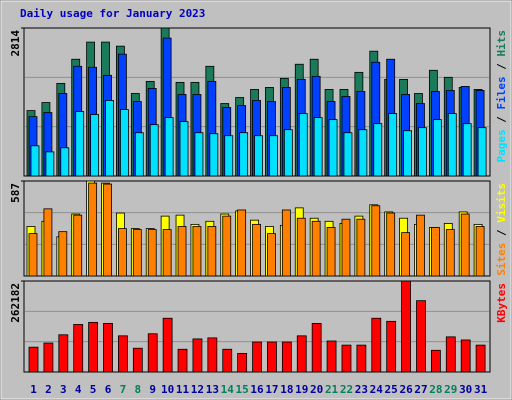 The width and height of the screenshot is (512, 400). I want to click on x-tick-label: 29, so click(450, 389).